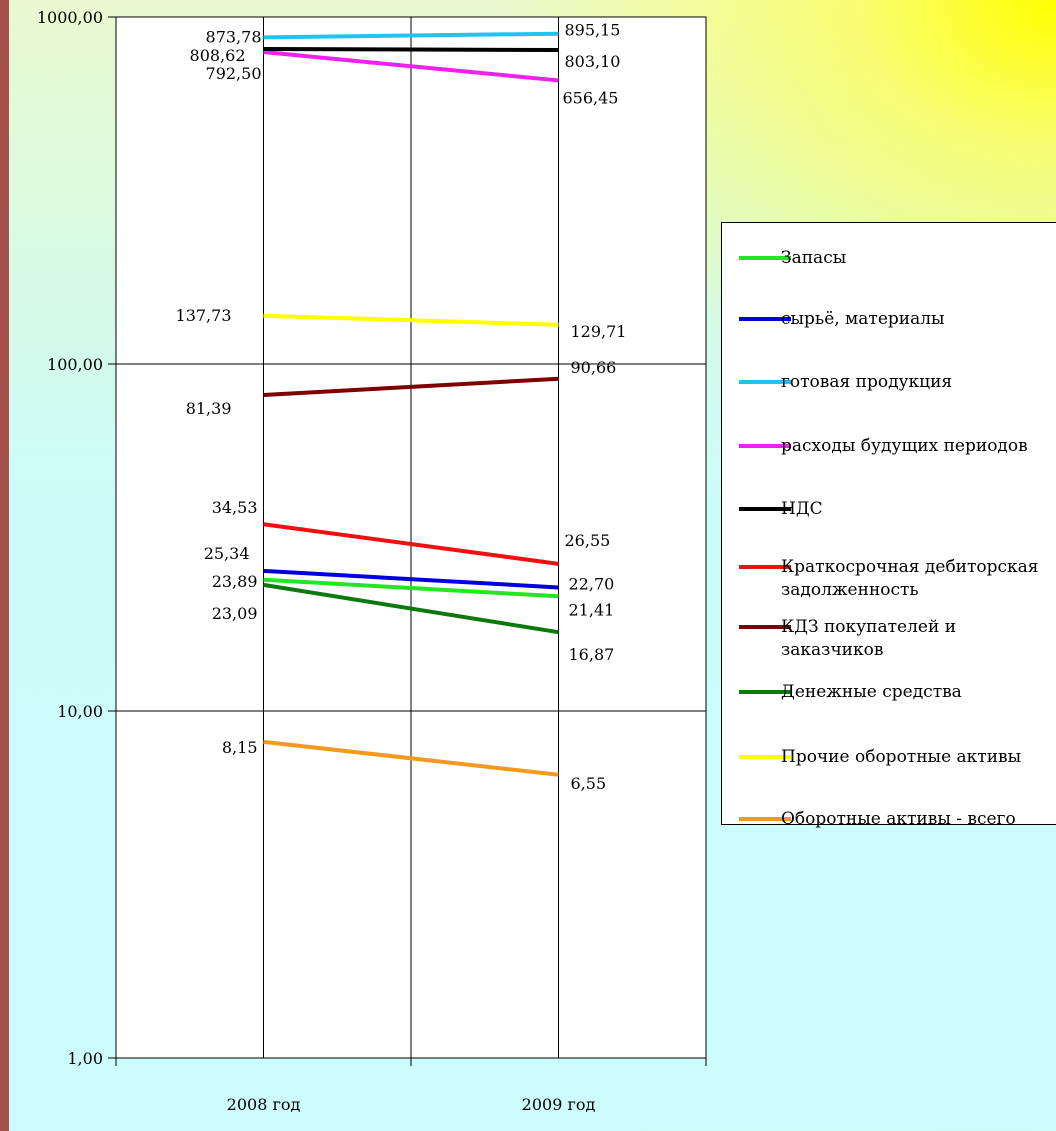 The height and width of the screenshot is (1131, 1056). Describe the element at coordinates (218, 55) in the screenshot. I see `data-label: 808,62` at that location.